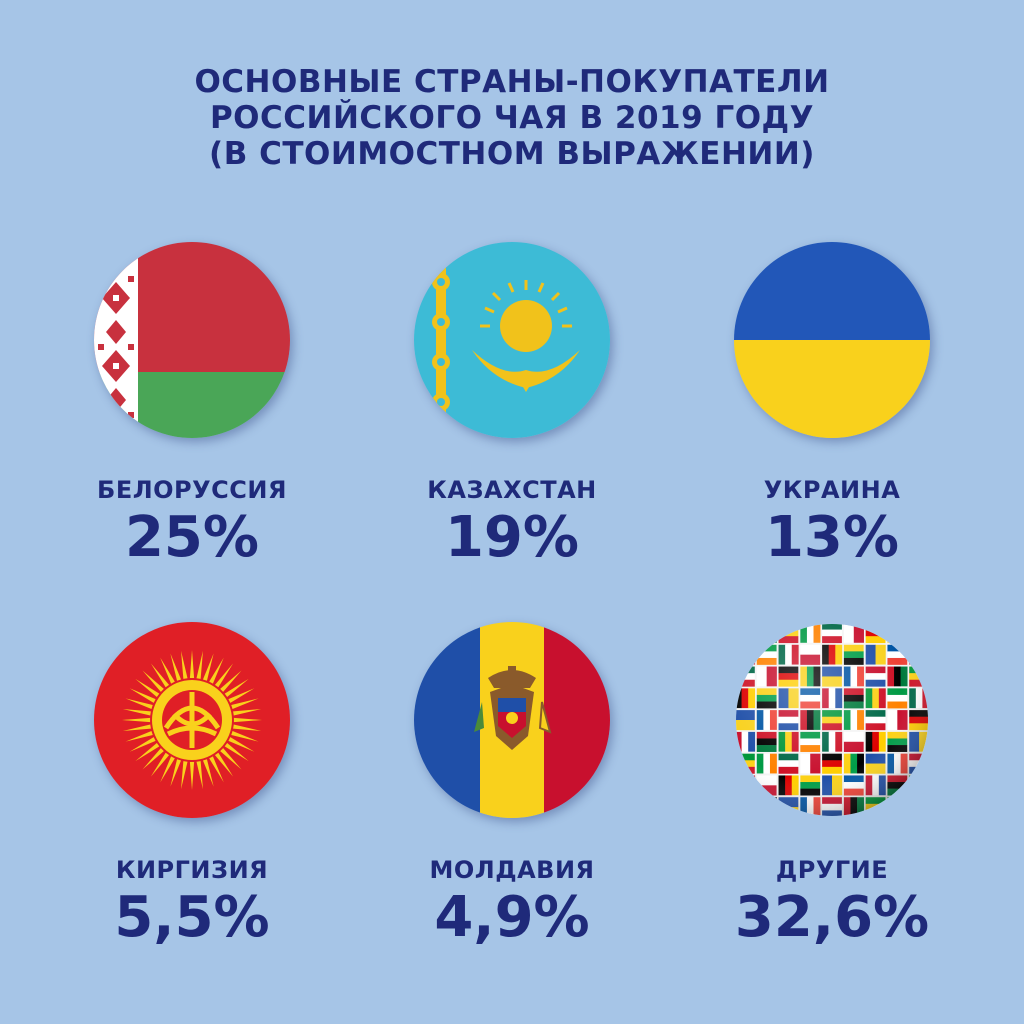 Image resolution: width=1024 pixels, height=1024 pixels. Describe the element at coordinates (512, 537) in the screenshot. I see `country-share: 19%` at that location.